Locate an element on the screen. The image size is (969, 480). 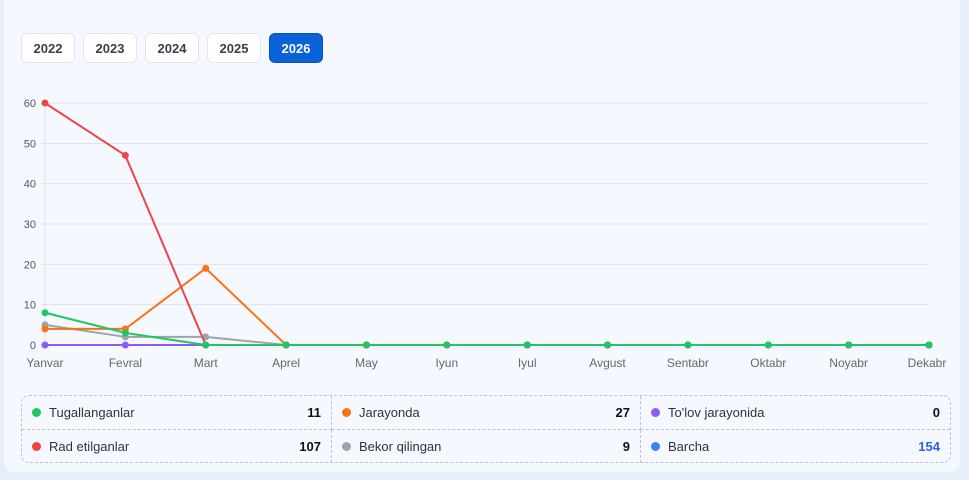
legend-label: Tugallanganlar is located at coordinates (92, 412).